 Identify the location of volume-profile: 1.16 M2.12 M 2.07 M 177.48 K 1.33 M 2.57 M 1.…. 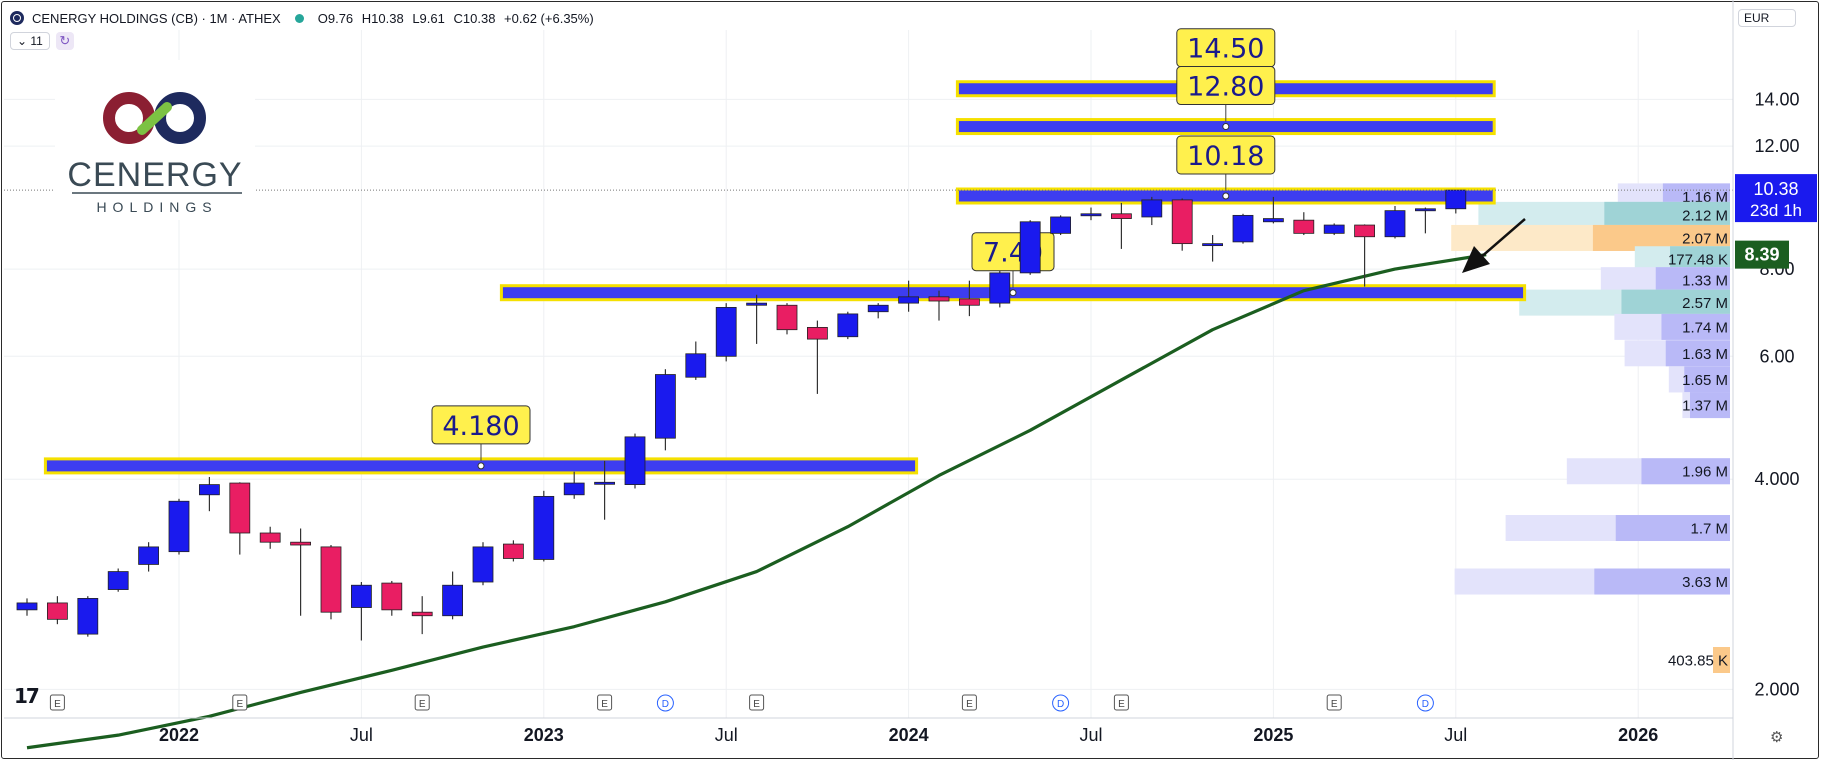
(1590, 428).